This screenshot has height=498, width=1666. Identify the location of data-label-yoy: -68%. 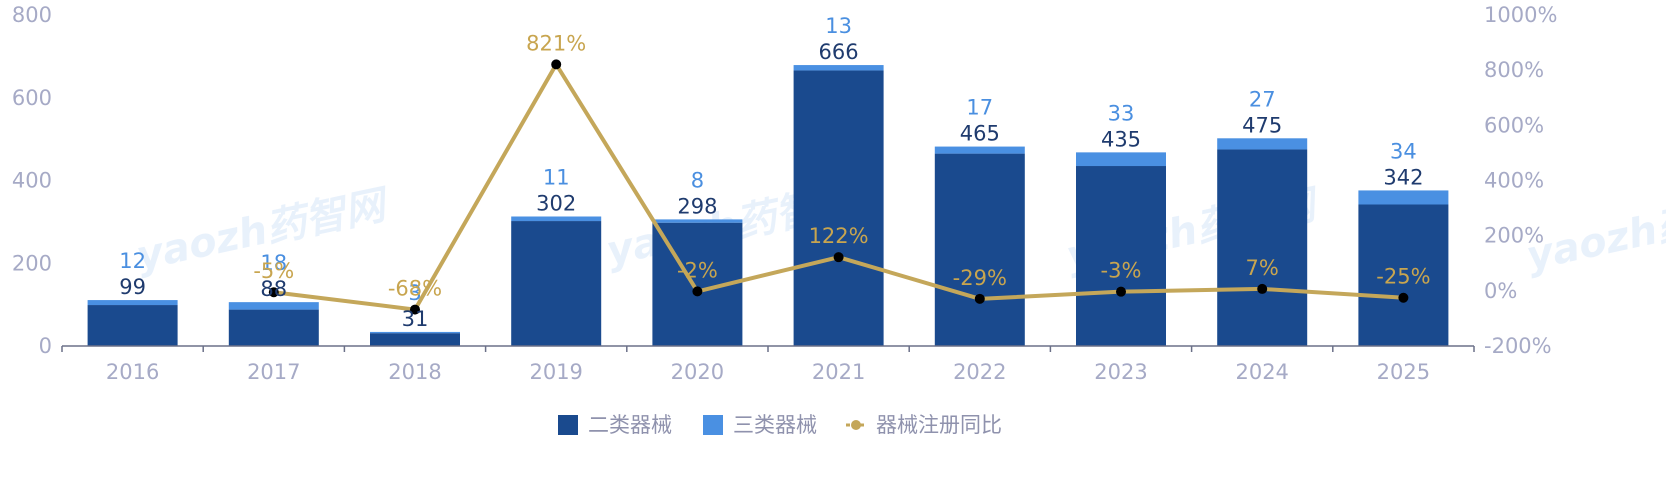
(415, 289).